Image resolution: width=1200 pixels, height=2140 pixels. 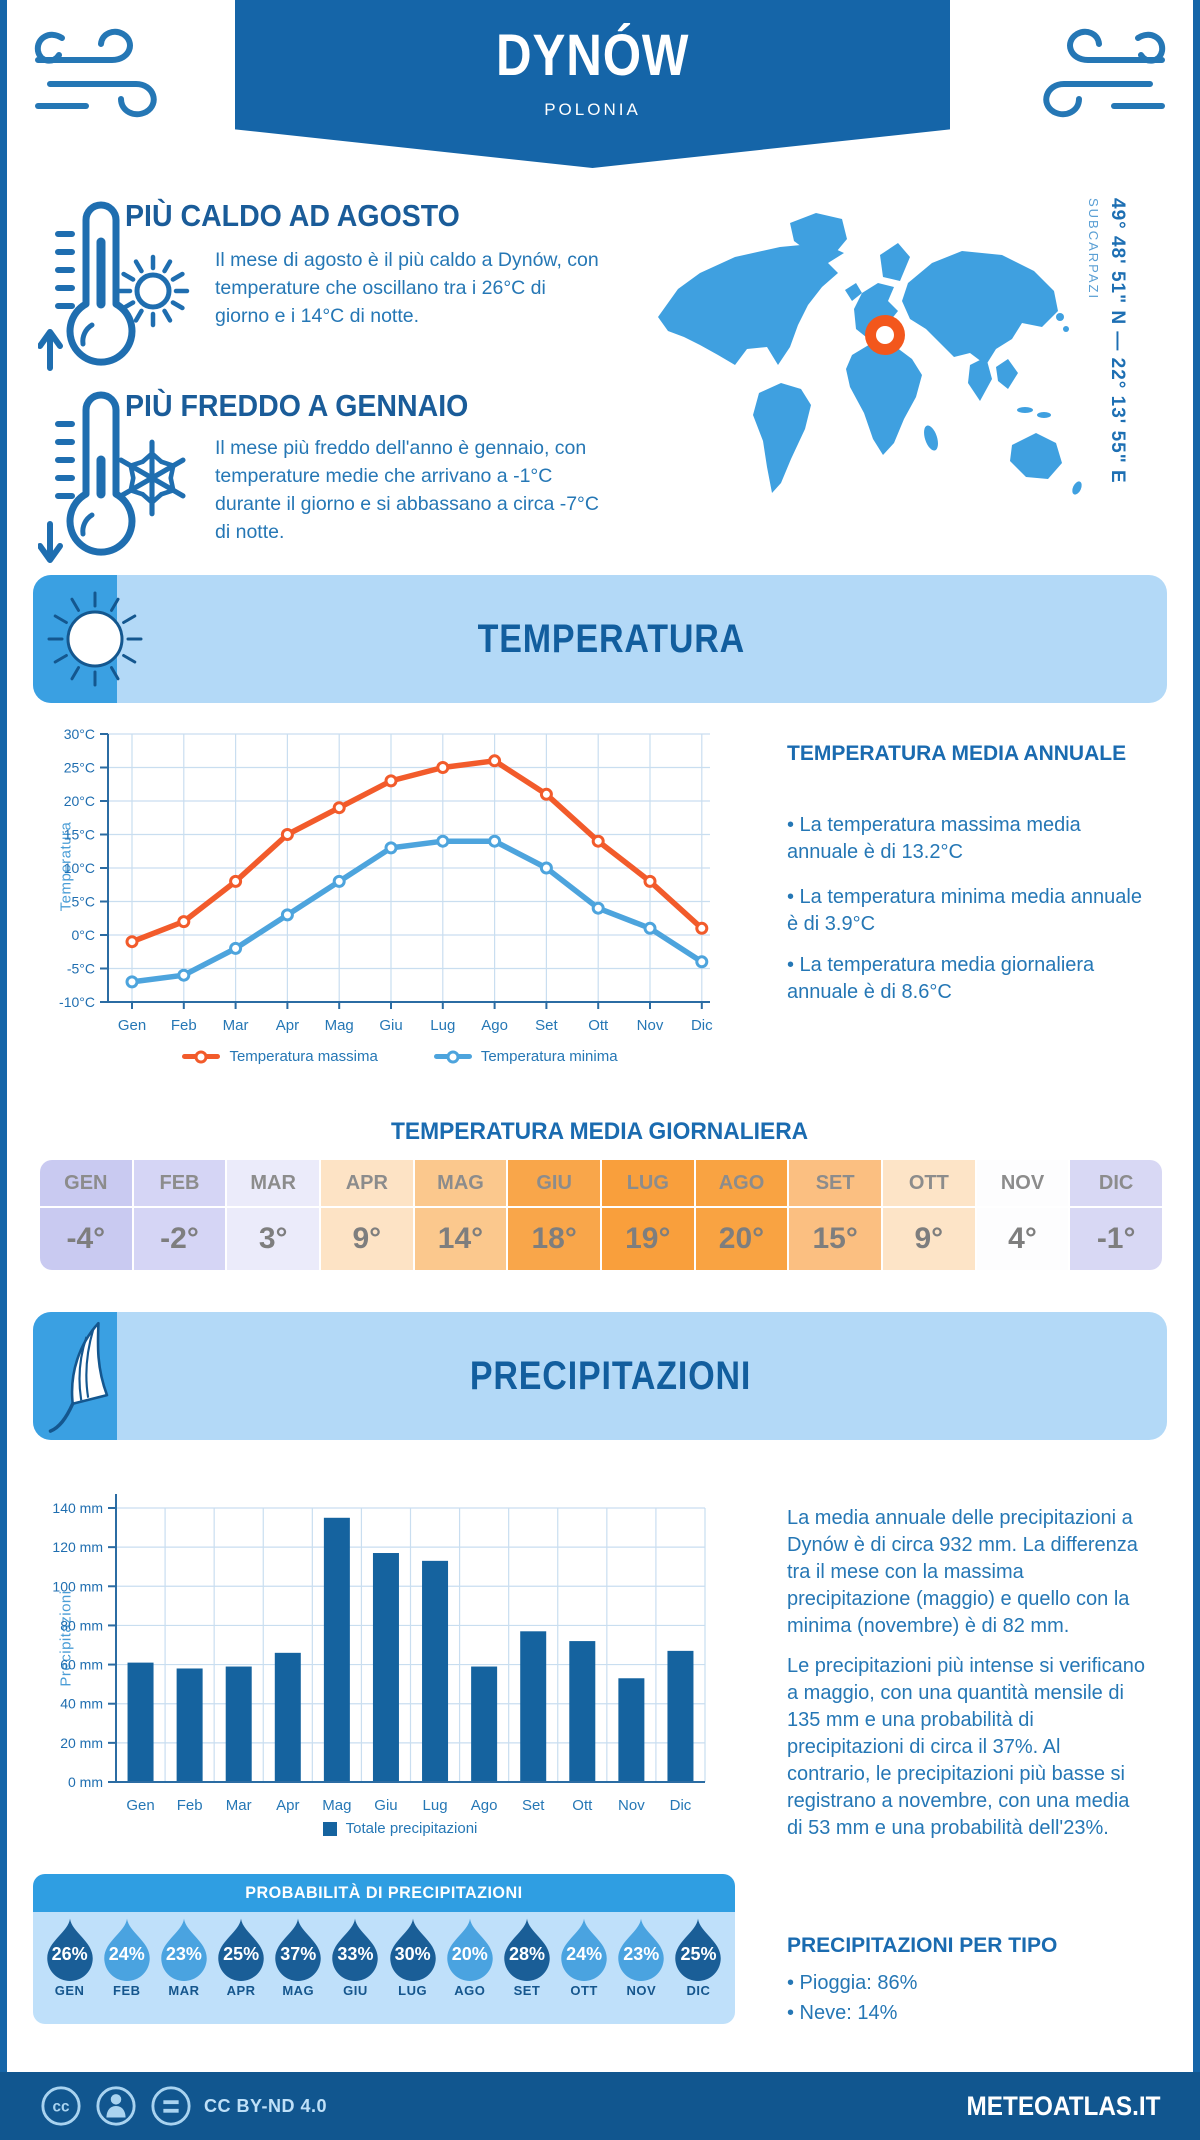 I want to click on table-value-lug: 19°, so click(x=647, y=1239).